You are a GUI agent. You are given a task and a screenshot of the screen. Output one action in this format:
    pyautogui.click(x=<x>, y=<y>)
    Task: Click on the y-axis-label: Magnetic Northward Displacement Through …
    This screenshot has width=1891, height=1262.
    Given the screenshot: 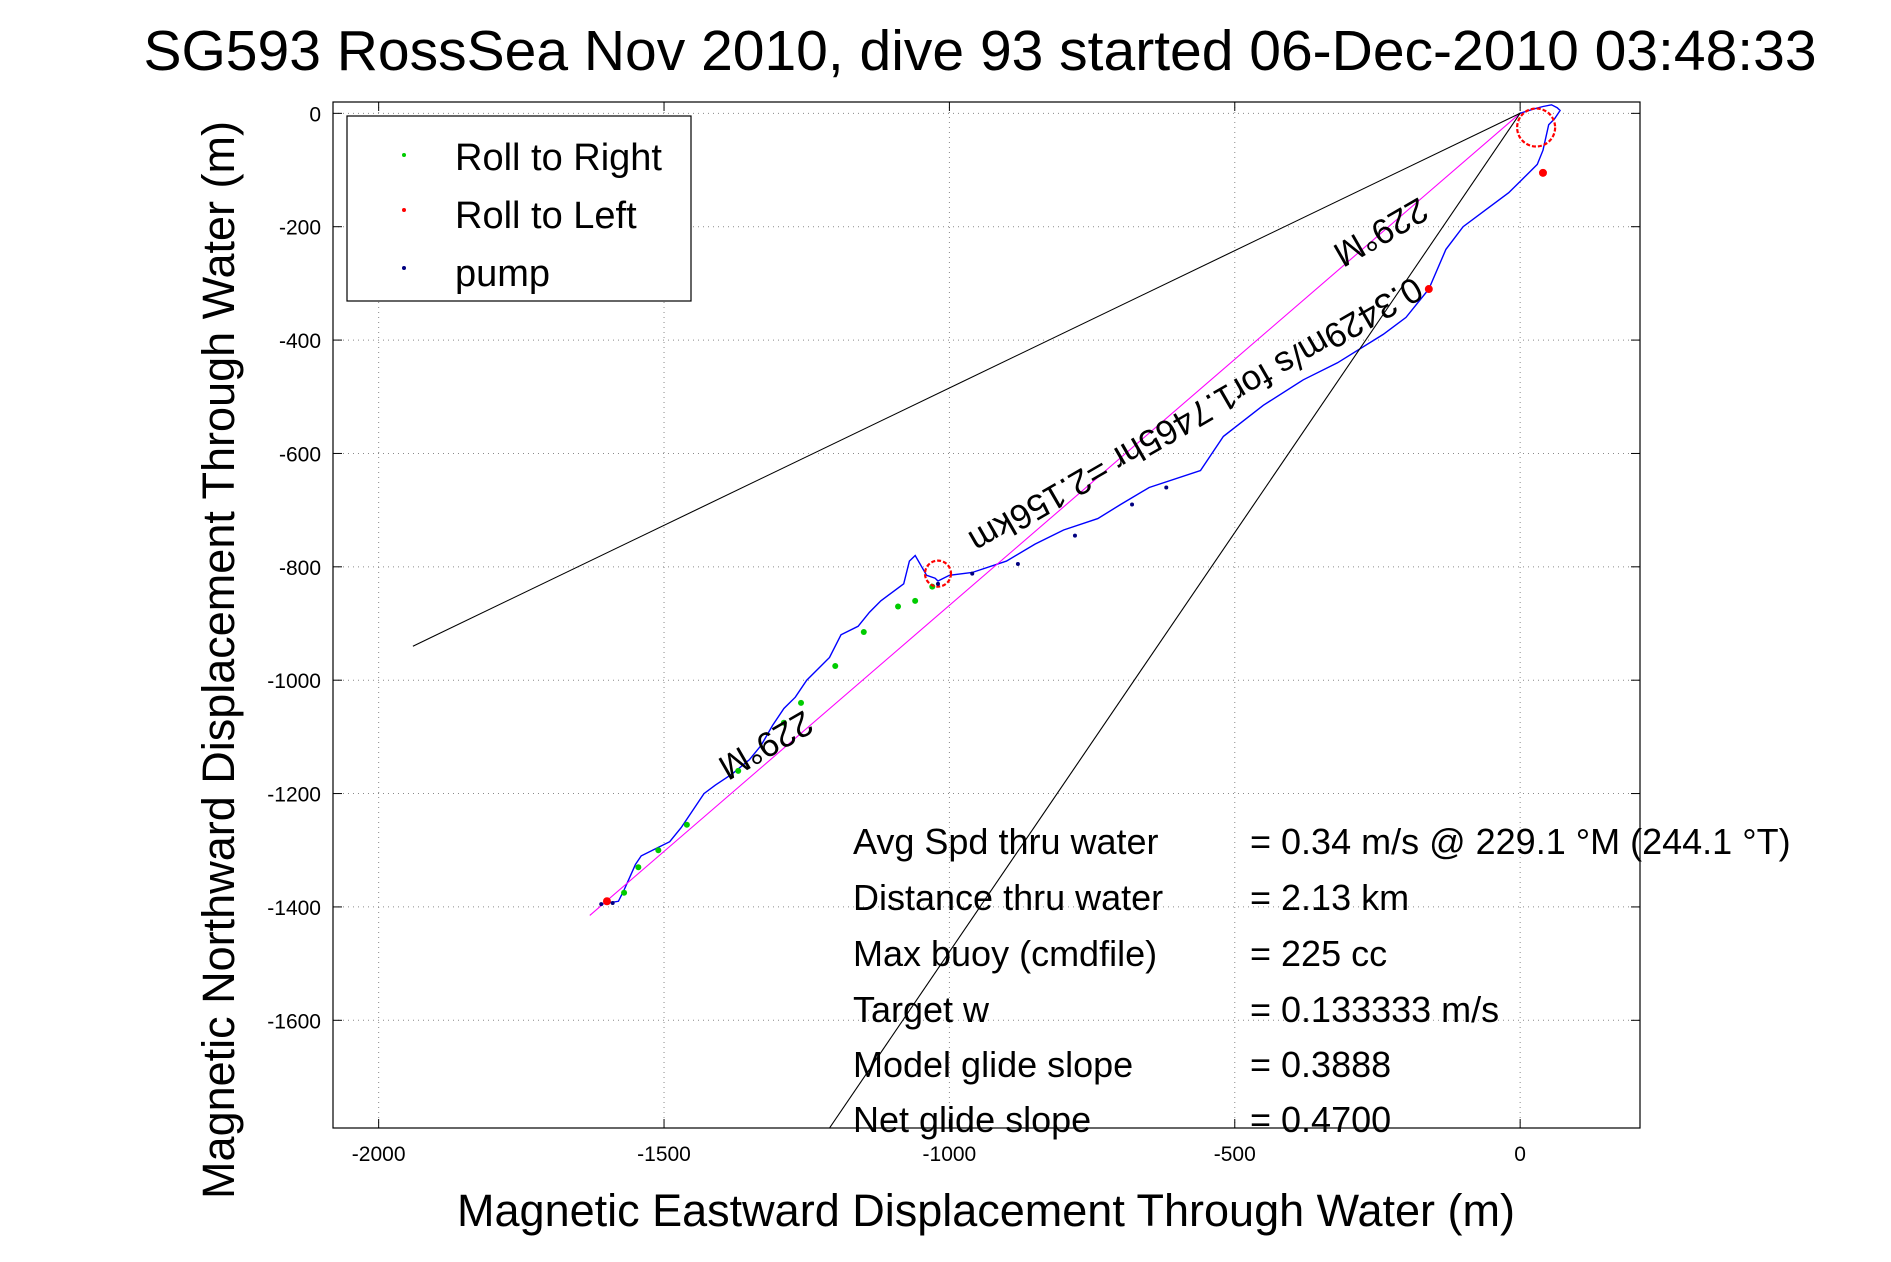 What is the action you would take?
    pyautogui.click(x=218, y=660)
    